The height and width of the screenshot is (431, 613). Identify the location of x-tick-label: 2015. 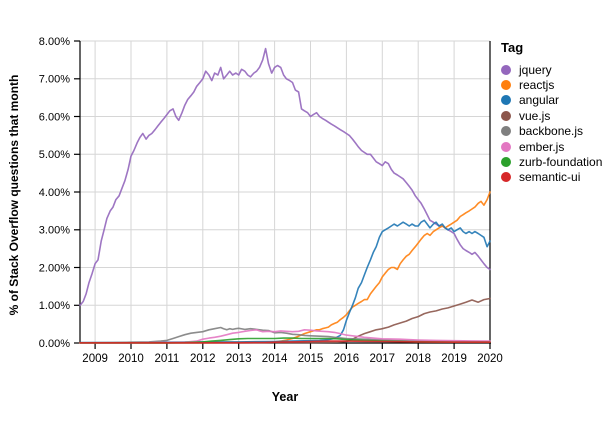
(311, 359).